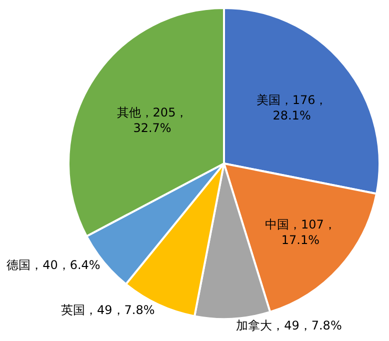 This screenshot has height=341, width=389. I want to click on slice-label: 美国，176， 28.1%, so click(292, 108).